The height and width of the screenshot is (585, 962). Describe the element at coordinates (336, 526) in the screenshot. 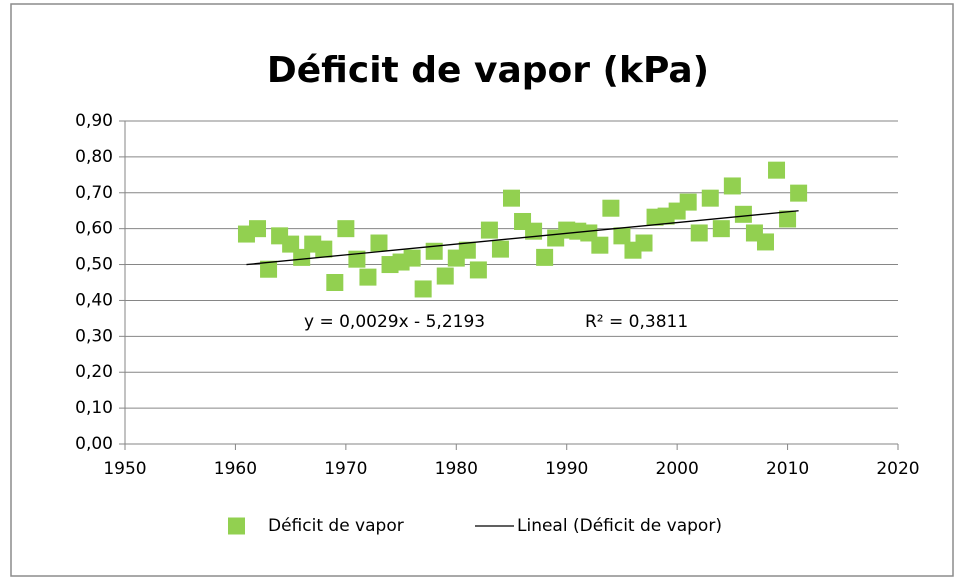

I see `legend-label: Déficit de vapor` at that location.